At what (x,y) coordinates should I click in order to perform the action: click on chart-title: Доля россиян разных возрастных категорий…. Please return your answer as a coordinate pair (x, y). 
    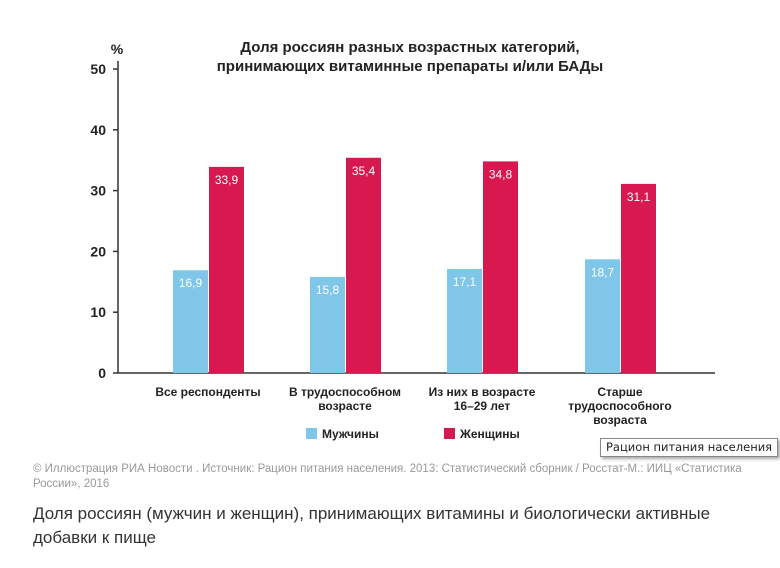
    Looking at the image, I should click on (409, 47).